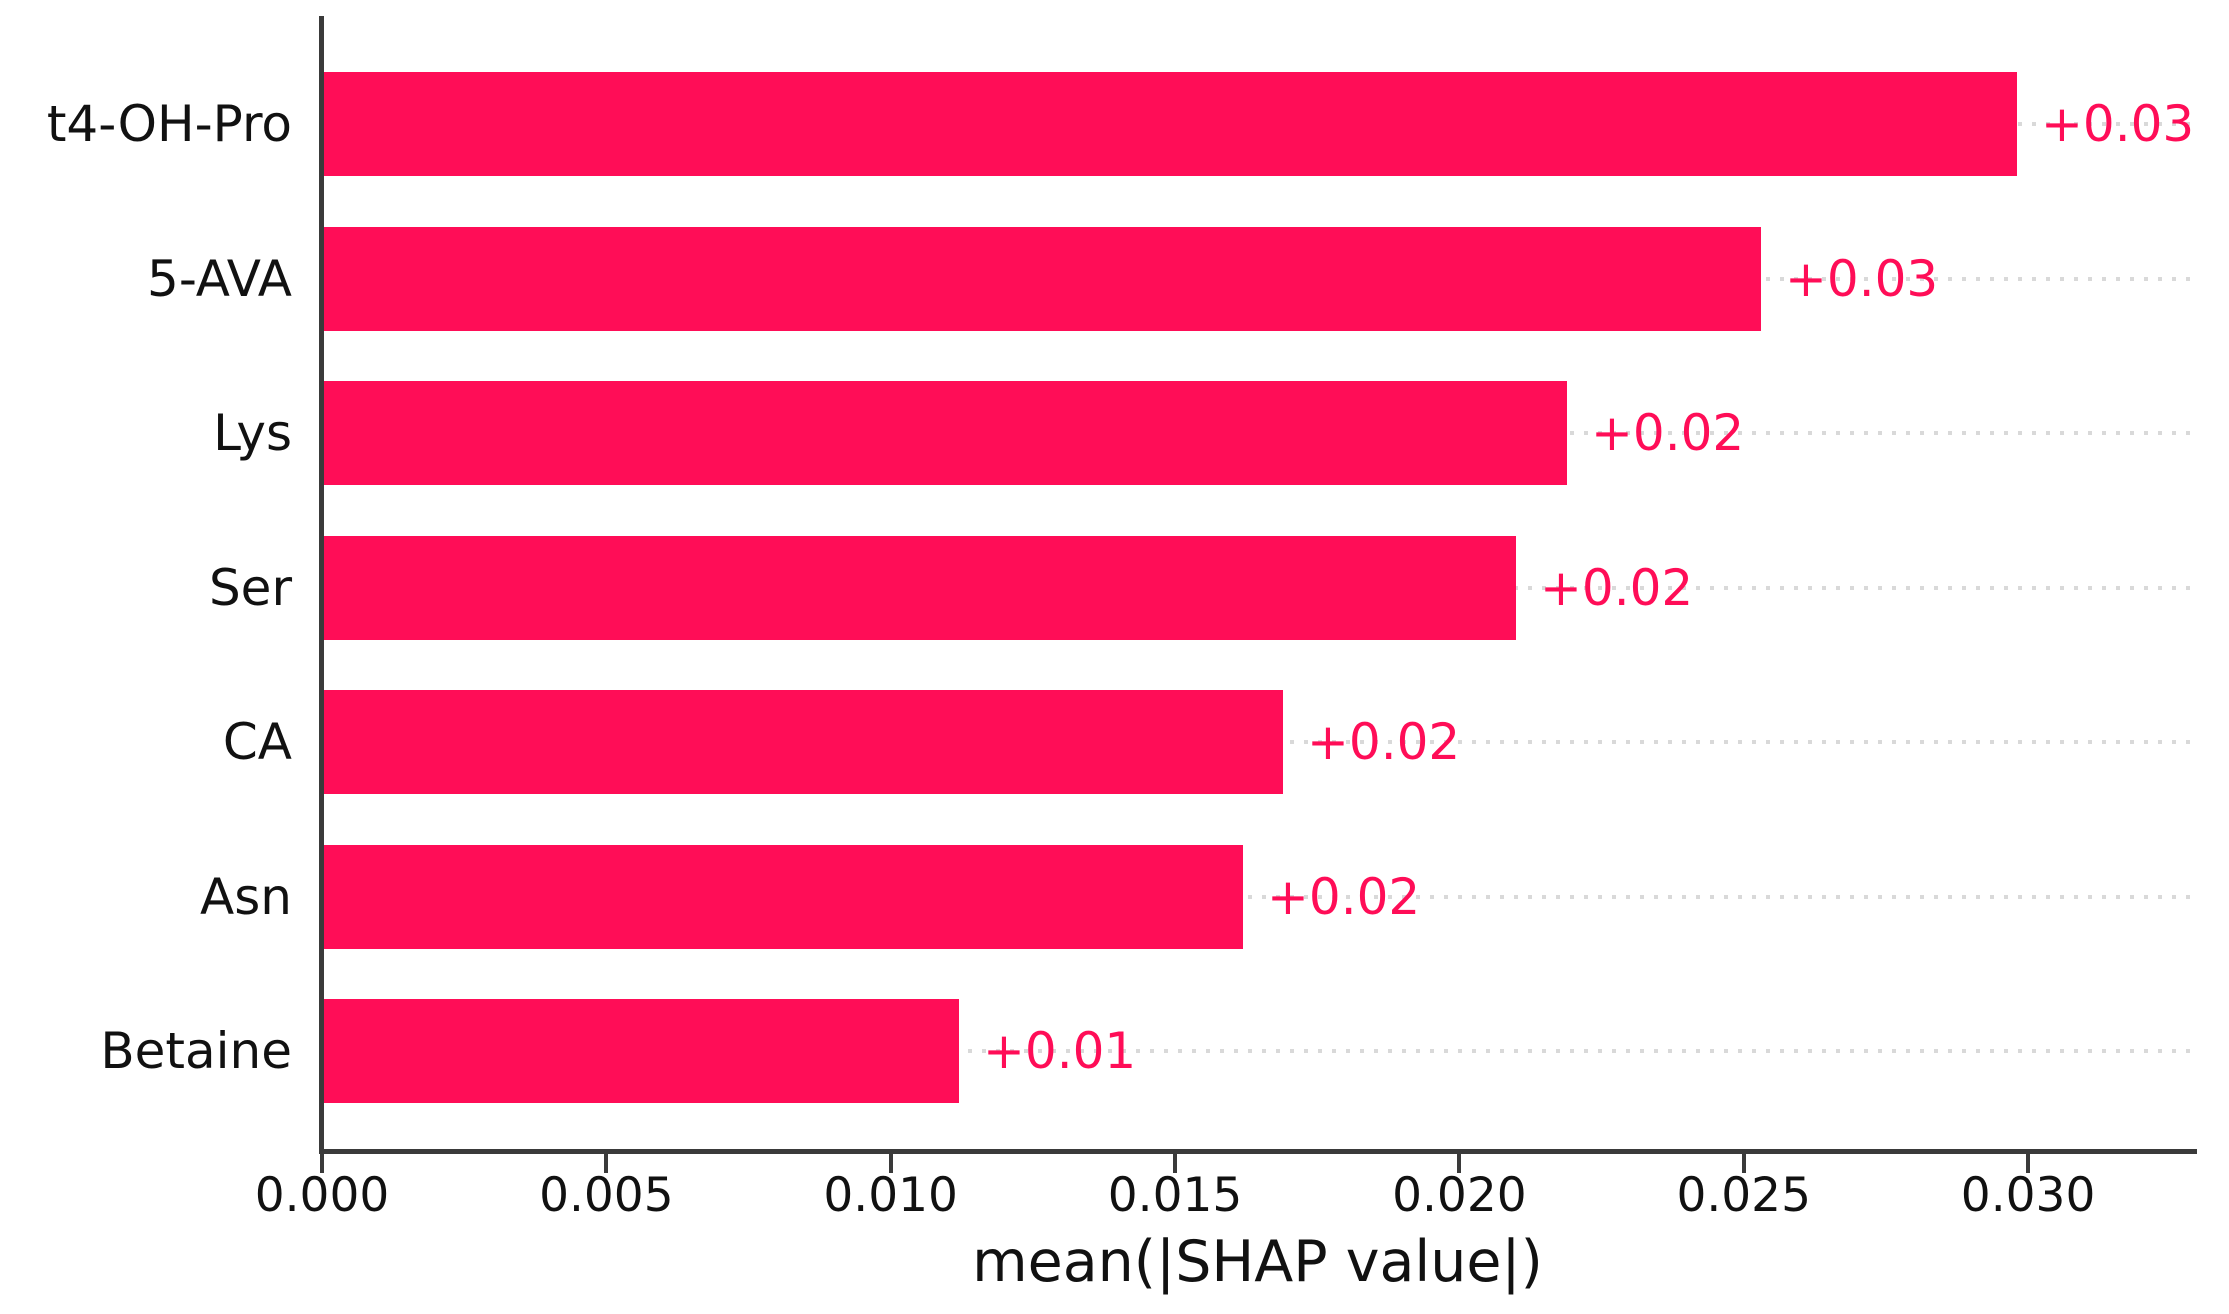 This screenshot has width=2229, height=1314. I want to click on y-category-label: 5-AVA, so click(219, 278).